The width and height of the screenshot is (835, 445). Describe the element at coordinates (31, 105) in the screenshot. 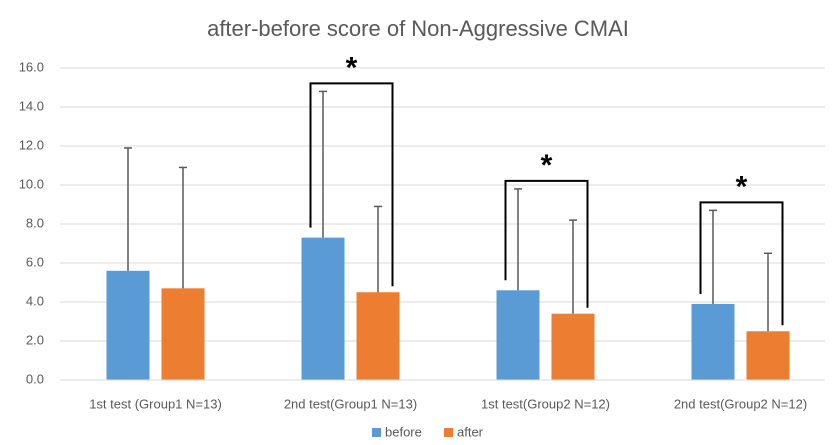

I see `y-tick-label: 14.0` at that location.